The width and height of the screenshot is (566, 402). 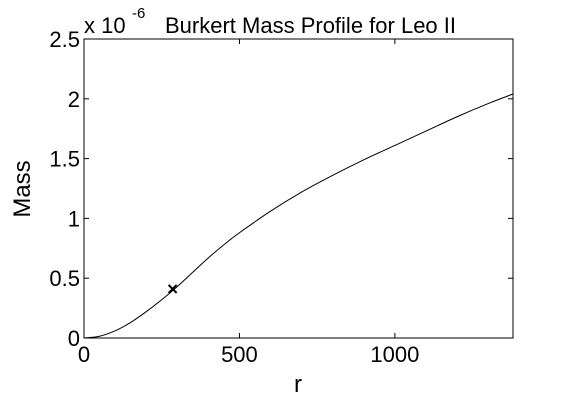 I want to click on y-multiplier-base: x 10, so click(x=105, y=25).